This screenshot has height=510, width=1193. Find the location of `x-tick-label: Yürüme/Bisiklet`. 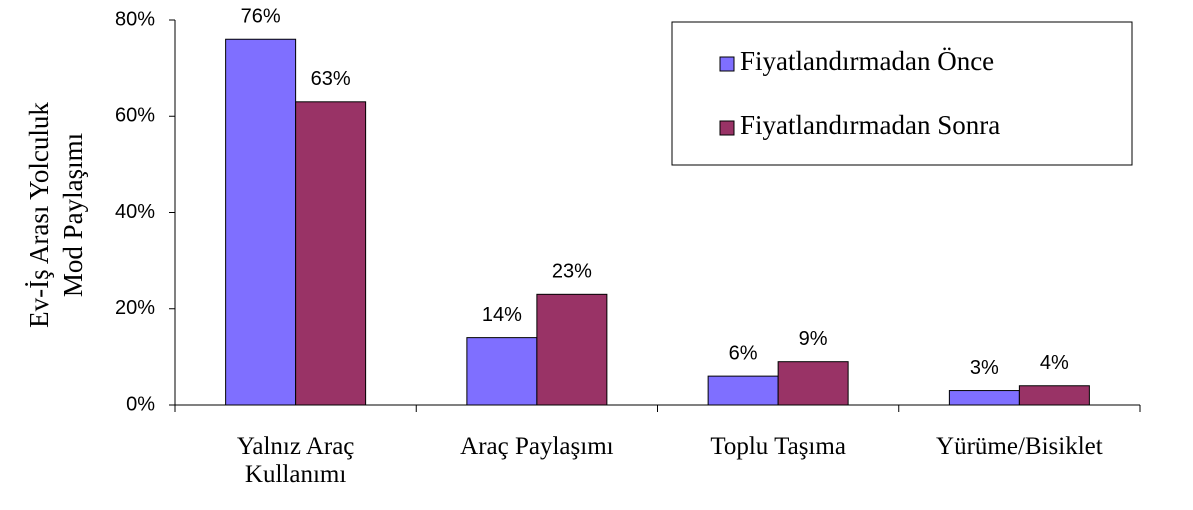

x-tick-label: Yürüme/Bisiklet is located at coordinates (1019, 446).